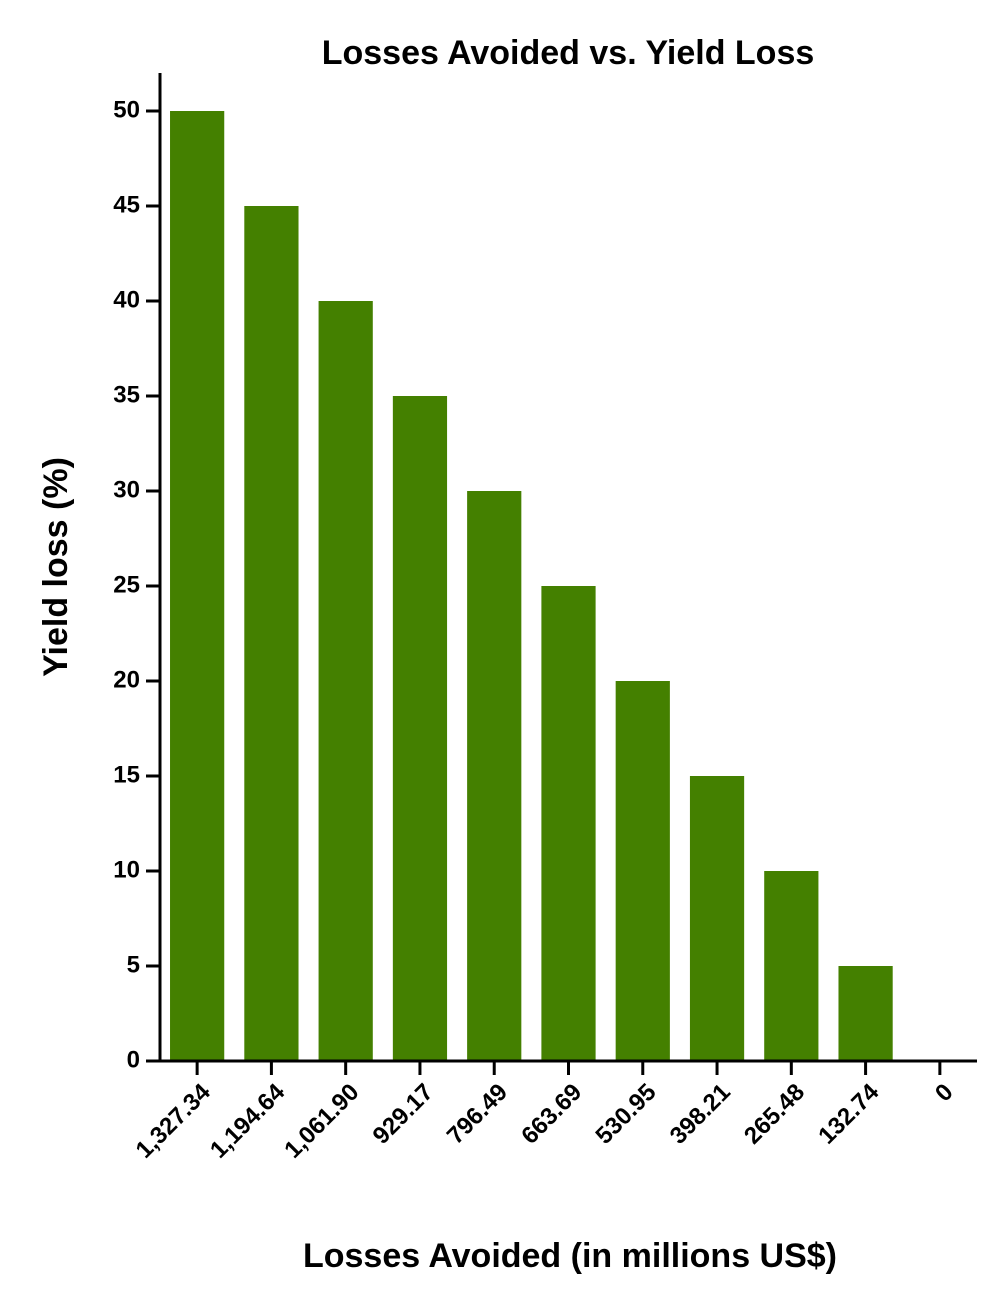  What do you see at coordinates (56, 567) in the screenshot?
I see `y-axis-label: Yield loss (%)` at bounding box center [56, 567].